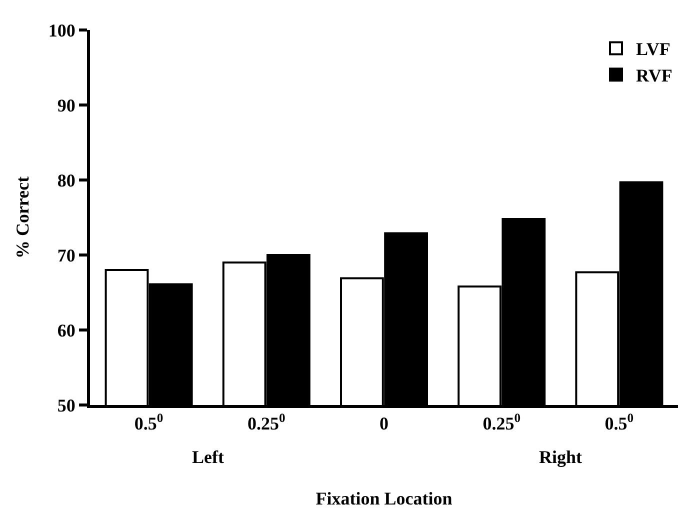  What do you see at coordinates (66, 105) in the screenshot?
I see `y-tick-label: 90` at bounding box center [66, 105].